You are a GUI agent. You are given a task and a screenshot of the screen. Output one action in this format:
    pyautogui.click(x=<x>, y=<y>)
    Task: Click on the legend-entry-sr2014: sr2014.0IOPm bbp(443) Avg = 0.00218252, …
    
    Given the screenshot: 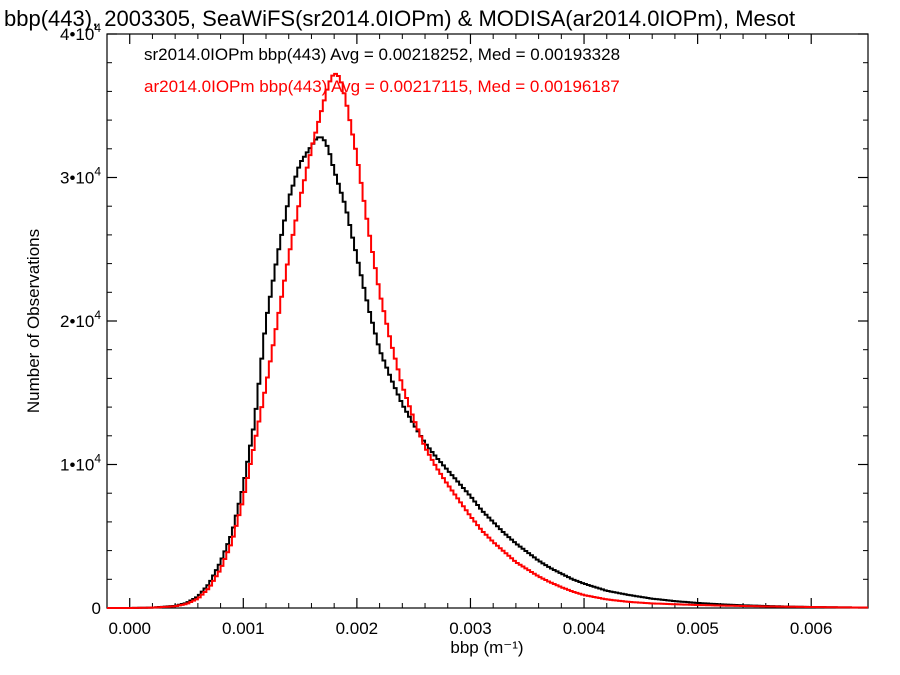 What is the action you would take?
    pyautogui.click(x=382, y=54)
    